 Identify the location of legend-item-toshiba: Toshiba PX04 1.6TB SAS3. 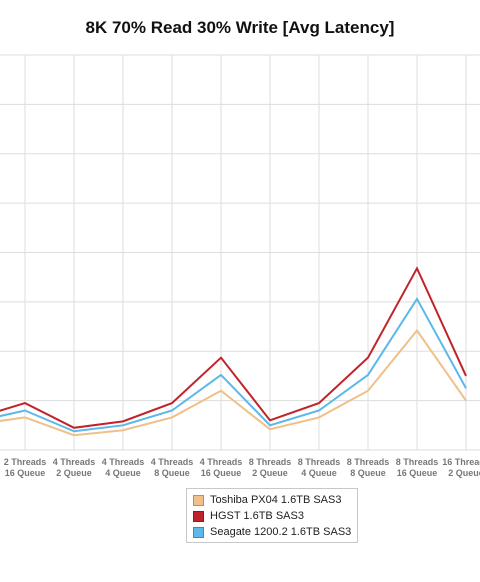
(272, 500).